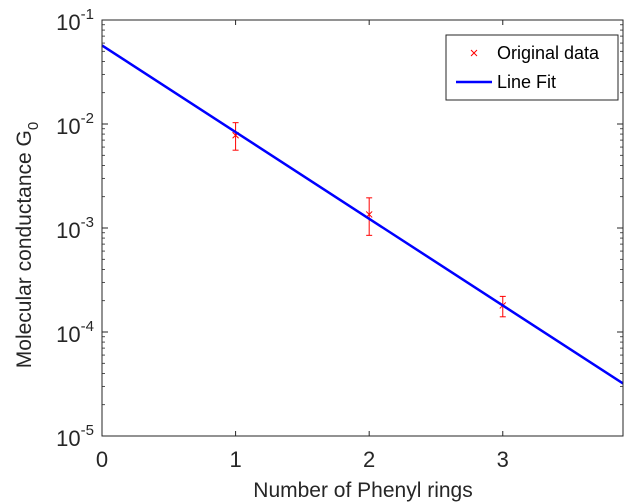  I want to click on y-tick-label: 10⁻², so click(75, 124).